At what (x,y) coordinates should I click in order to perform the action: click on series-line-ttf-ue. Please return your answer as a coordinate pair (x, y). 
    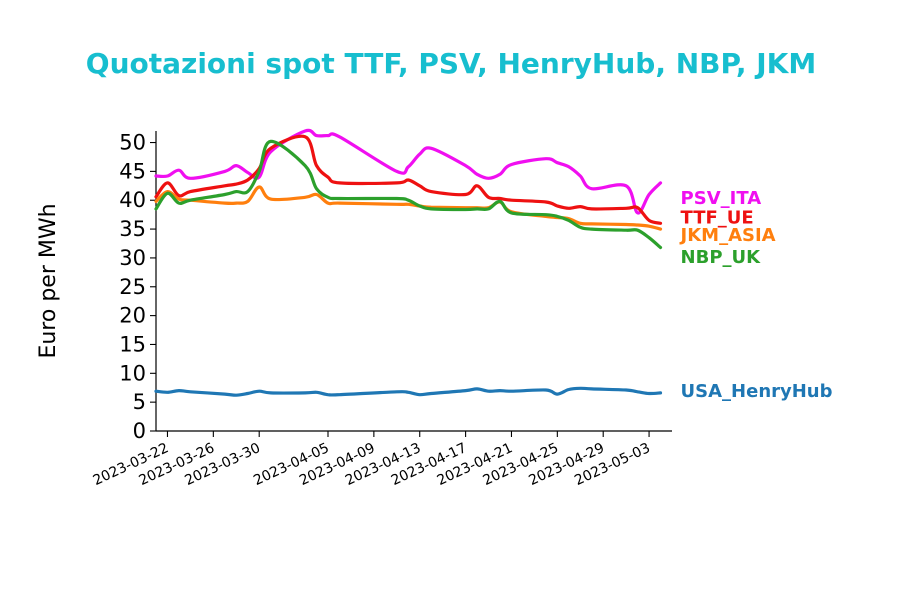
    Looking at the image, I should click on (408, 179).